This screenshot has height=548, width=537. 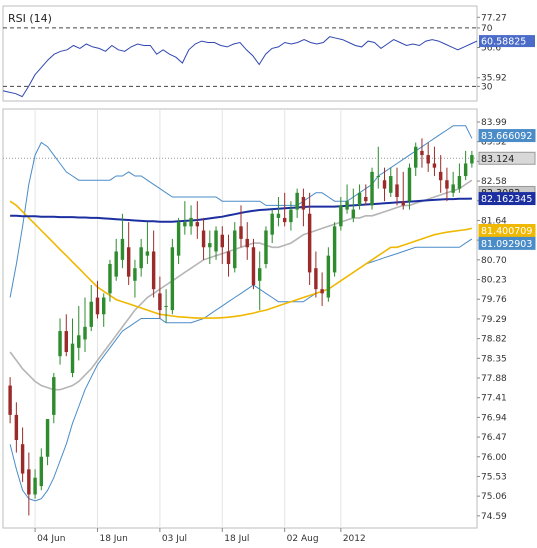 What do you see at coordinates (494, 221) in the screenshot?
I see `price-tick-label: 81.64` at bounding box center [494, 221].